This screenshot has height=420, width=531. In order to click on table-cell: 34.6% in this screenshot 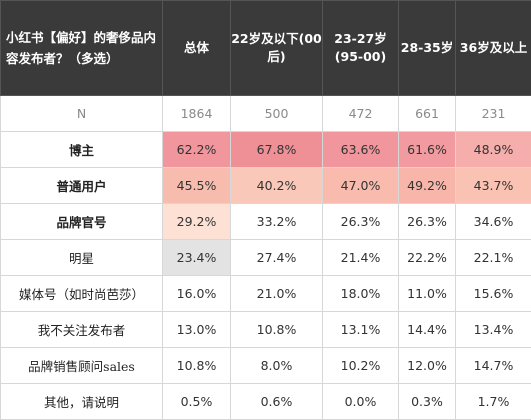, I will do `click(493, 222)`.